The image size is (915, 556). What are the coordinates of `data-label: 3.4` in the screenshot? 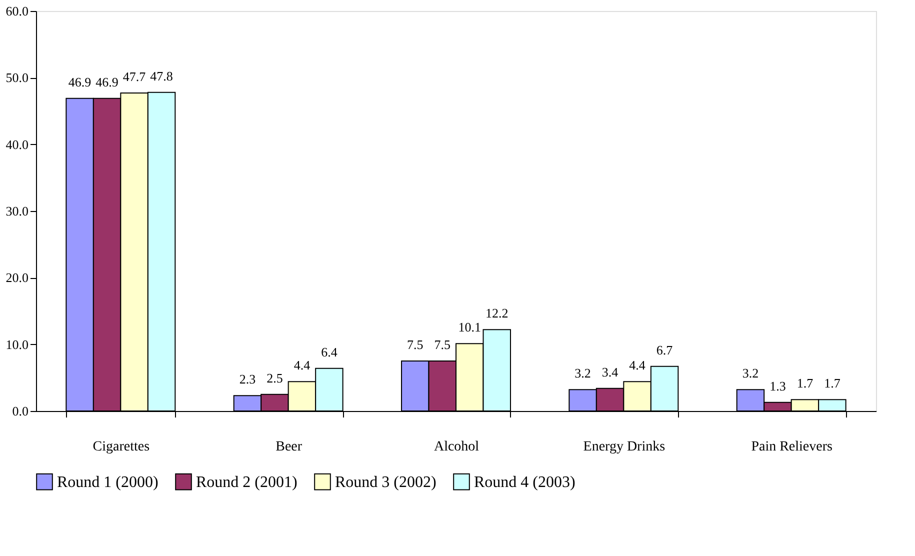 It's located at (610, 372).